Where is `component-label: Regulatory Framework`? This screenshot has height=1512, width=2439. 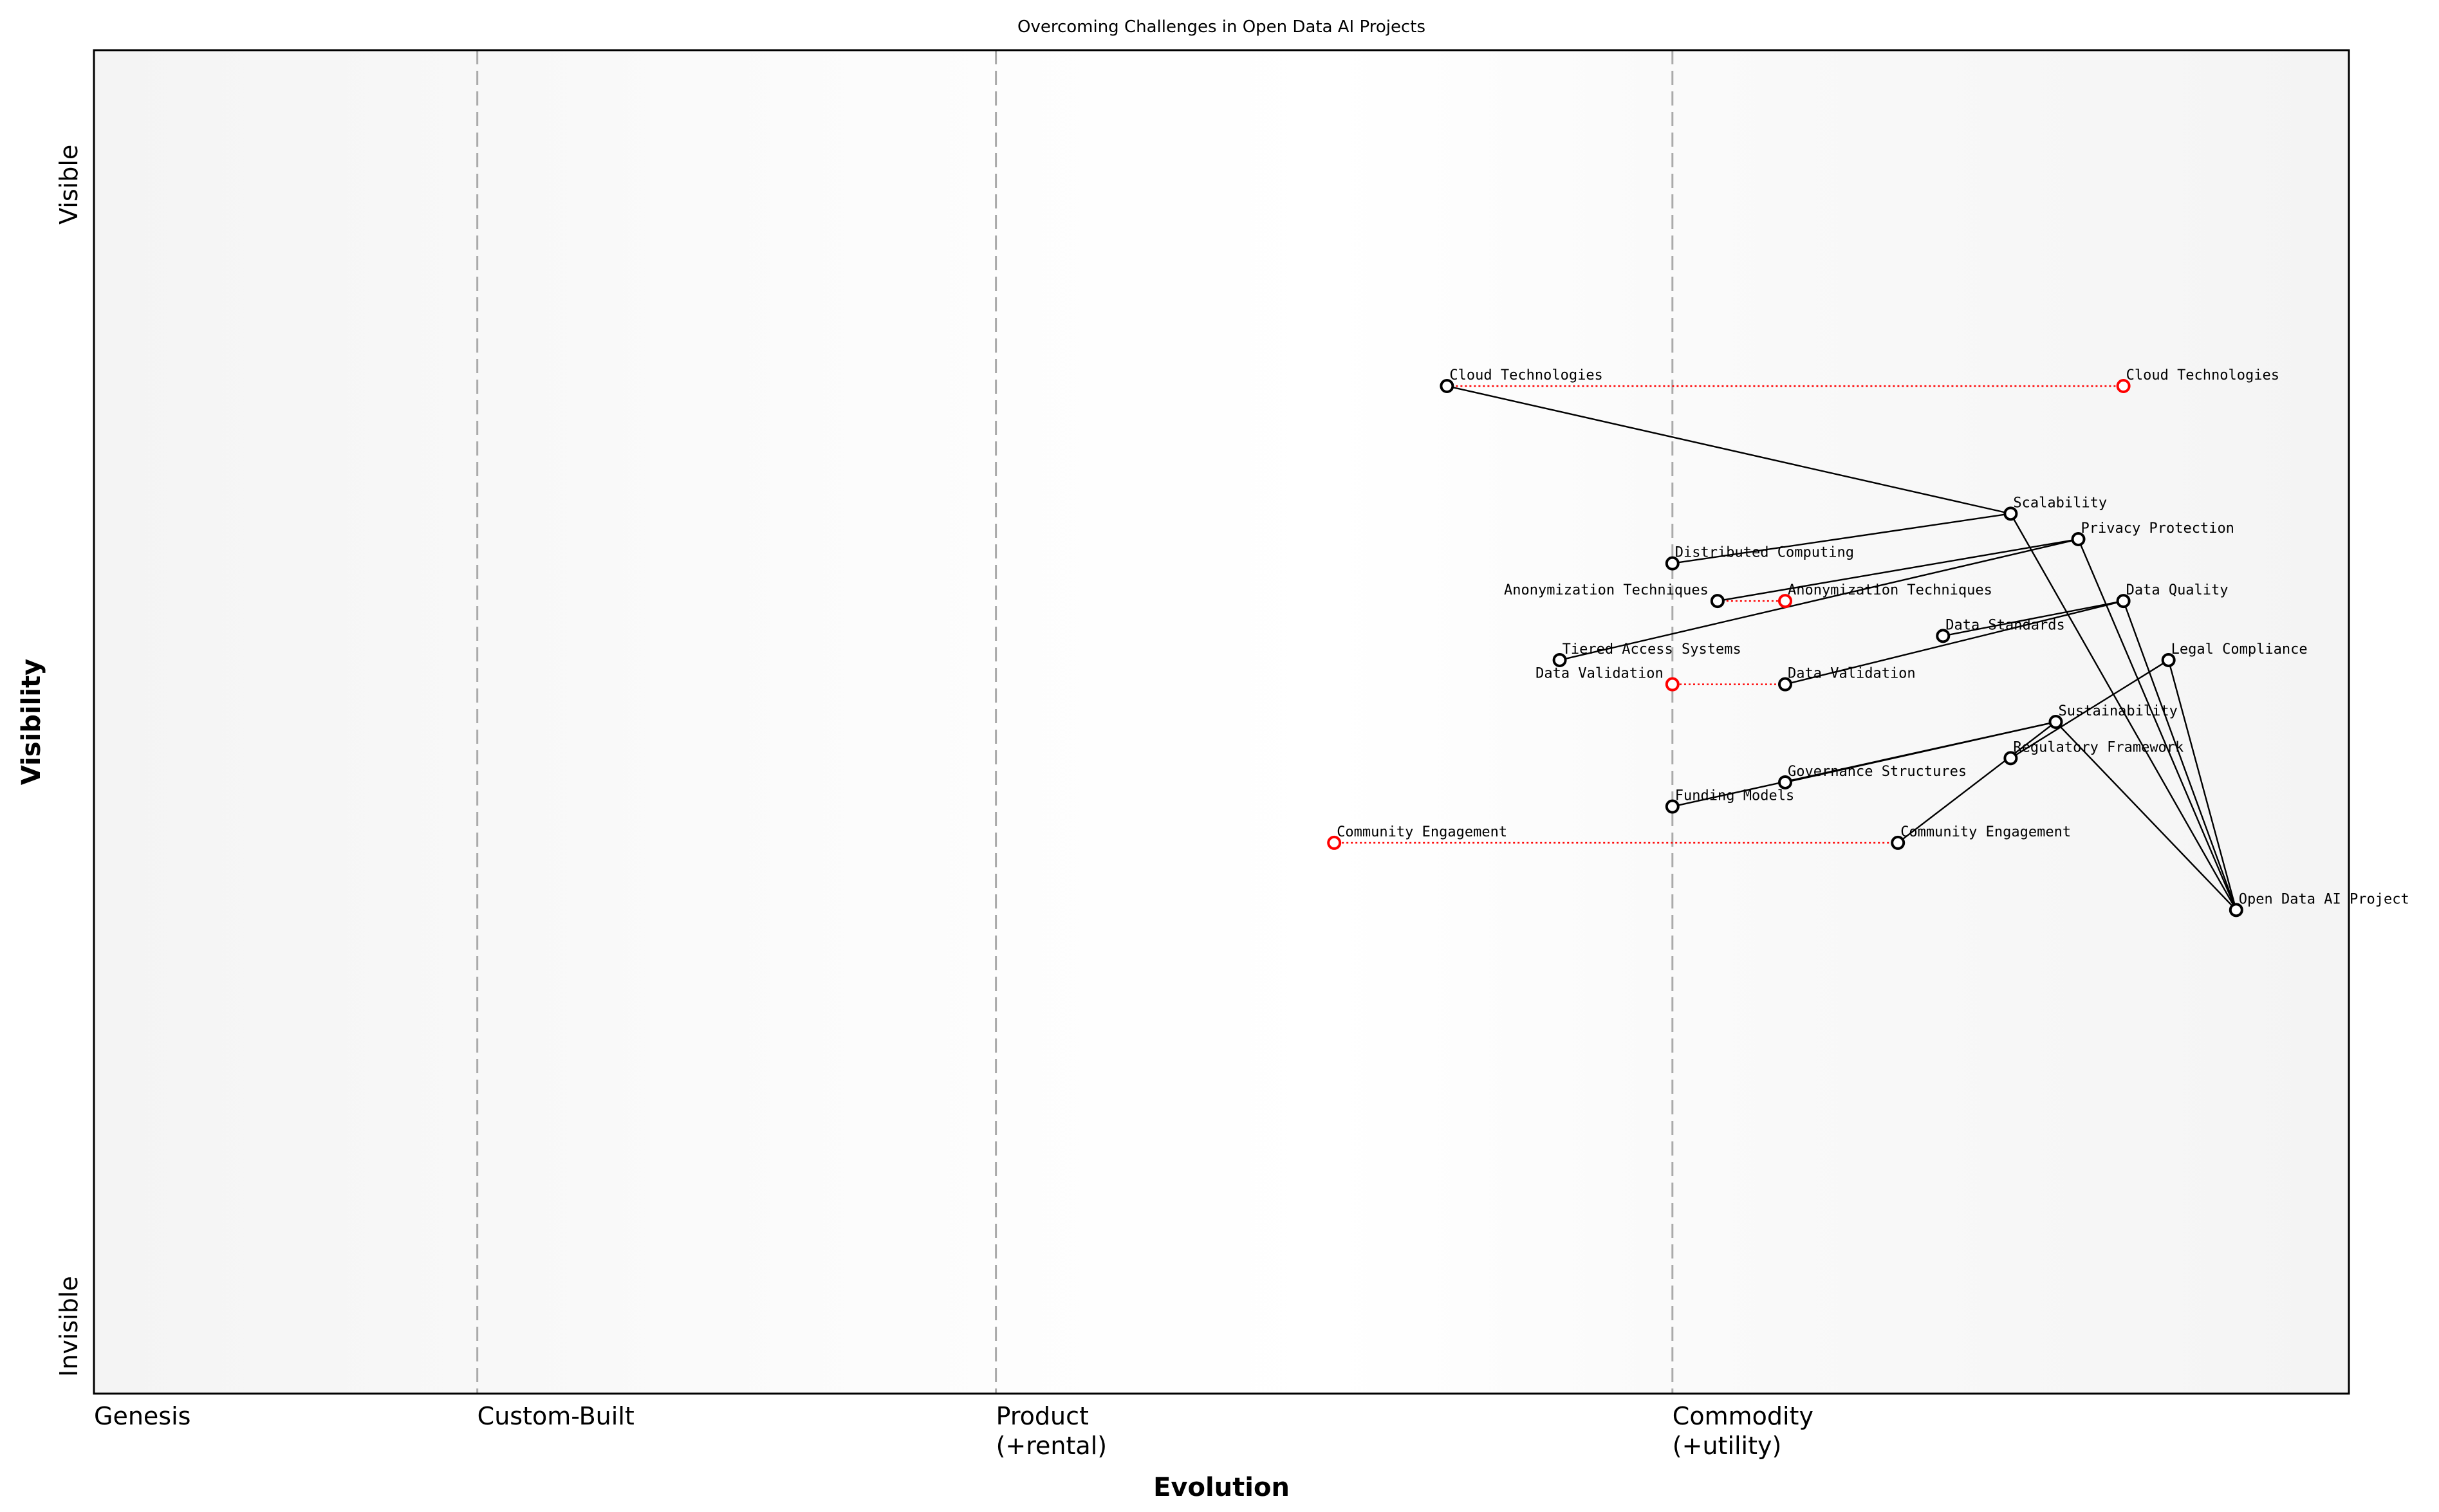
component-label: Regulatory Framework is located at coordinates (2098, 747).